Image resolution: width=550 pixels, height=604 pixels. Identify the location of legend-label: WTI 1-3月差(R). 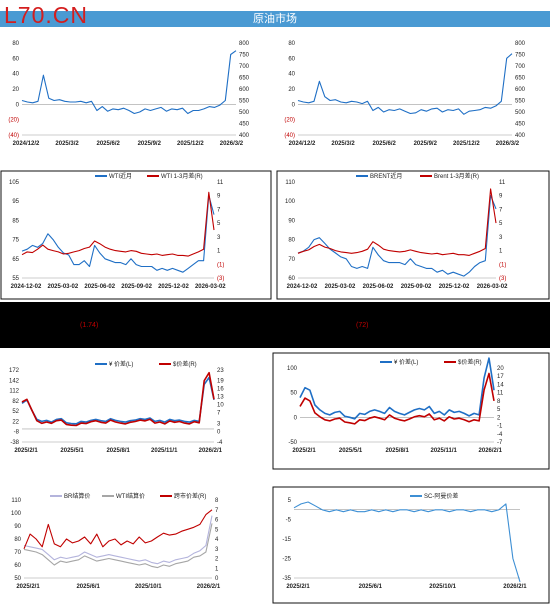
(182, 176).